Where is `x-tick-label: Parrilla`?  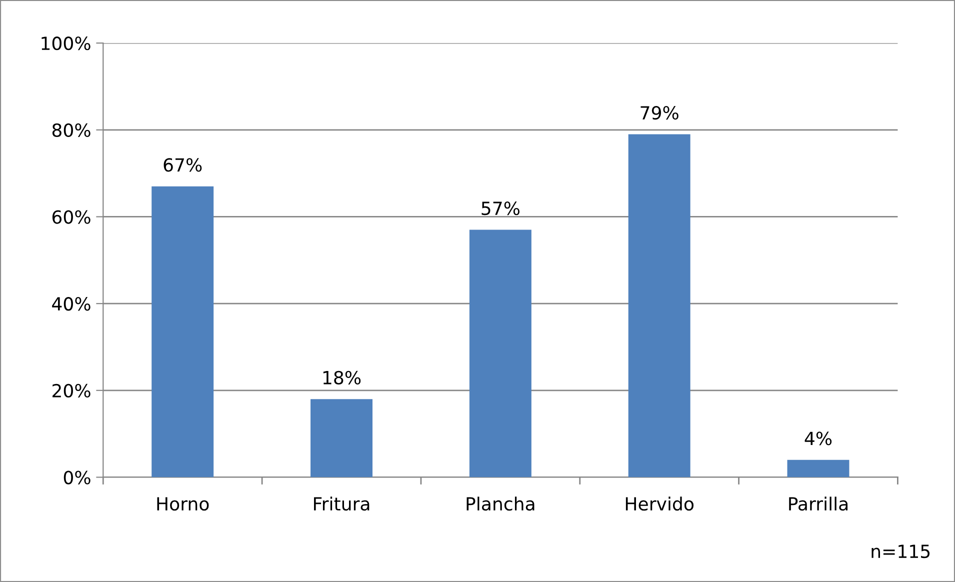
x-tick-label: Parrilla is located at coordinates (818, 503).